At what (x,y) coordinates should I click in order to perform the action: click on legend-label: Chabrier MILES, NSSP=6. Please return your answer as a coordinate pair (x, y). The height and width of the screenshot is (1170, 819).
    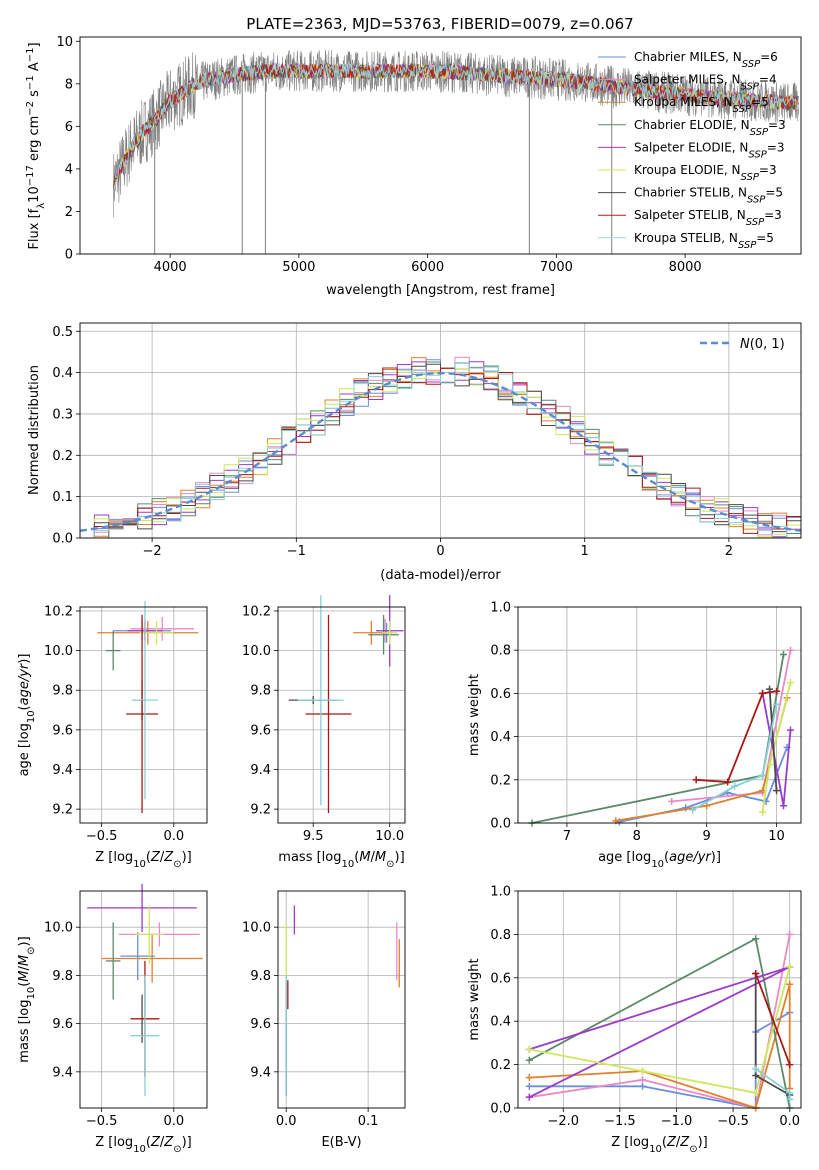
    Looking at the image, I should click on (706, 60).